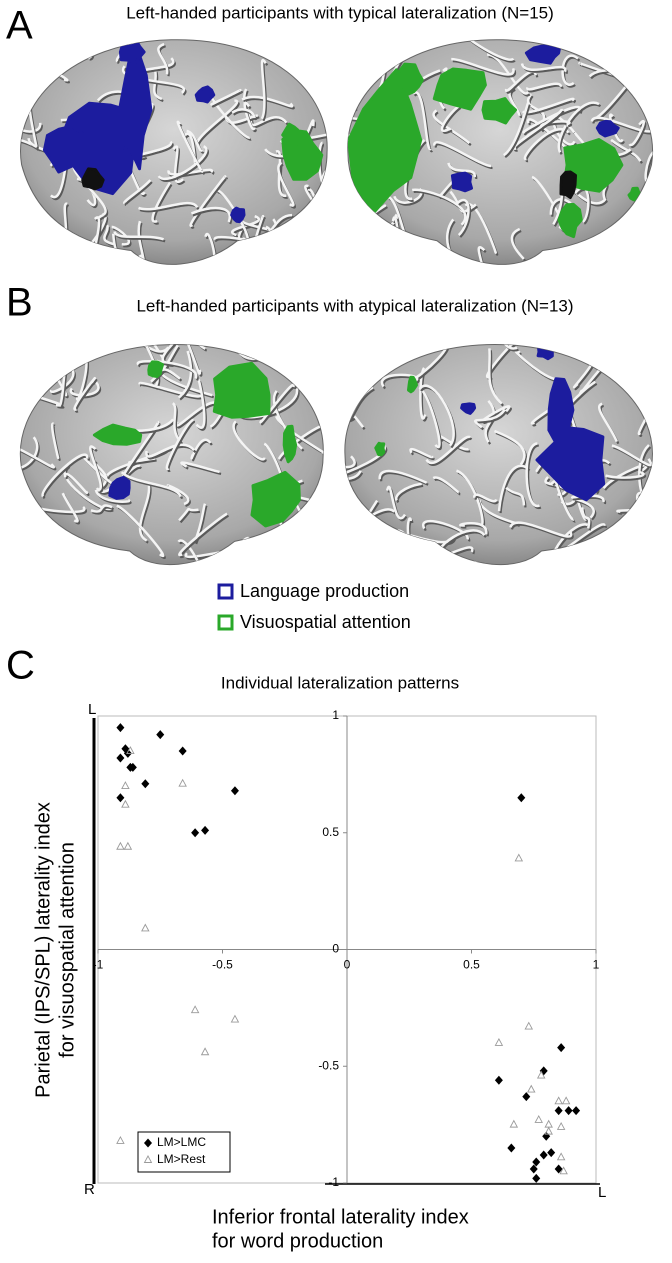 This screenshot has width=672, height=1263. Describe the element at coordinates (328, 1065) in the screenshot. I see `y-tick-label: -0.5` at that location.